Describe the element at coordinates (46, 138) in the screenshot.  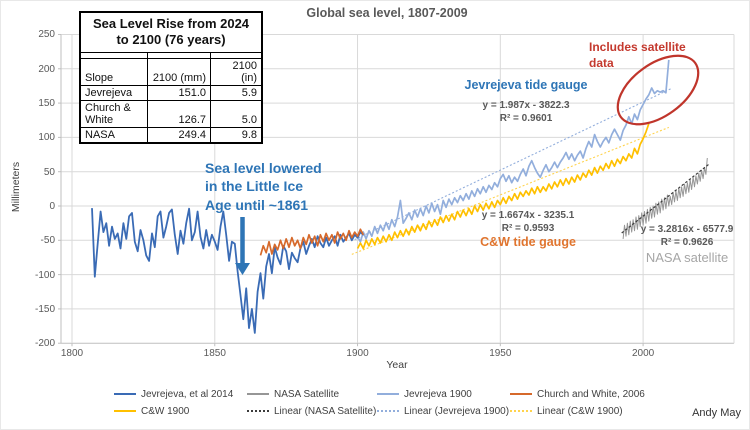
I see `y-tick-label: 100` at that location.